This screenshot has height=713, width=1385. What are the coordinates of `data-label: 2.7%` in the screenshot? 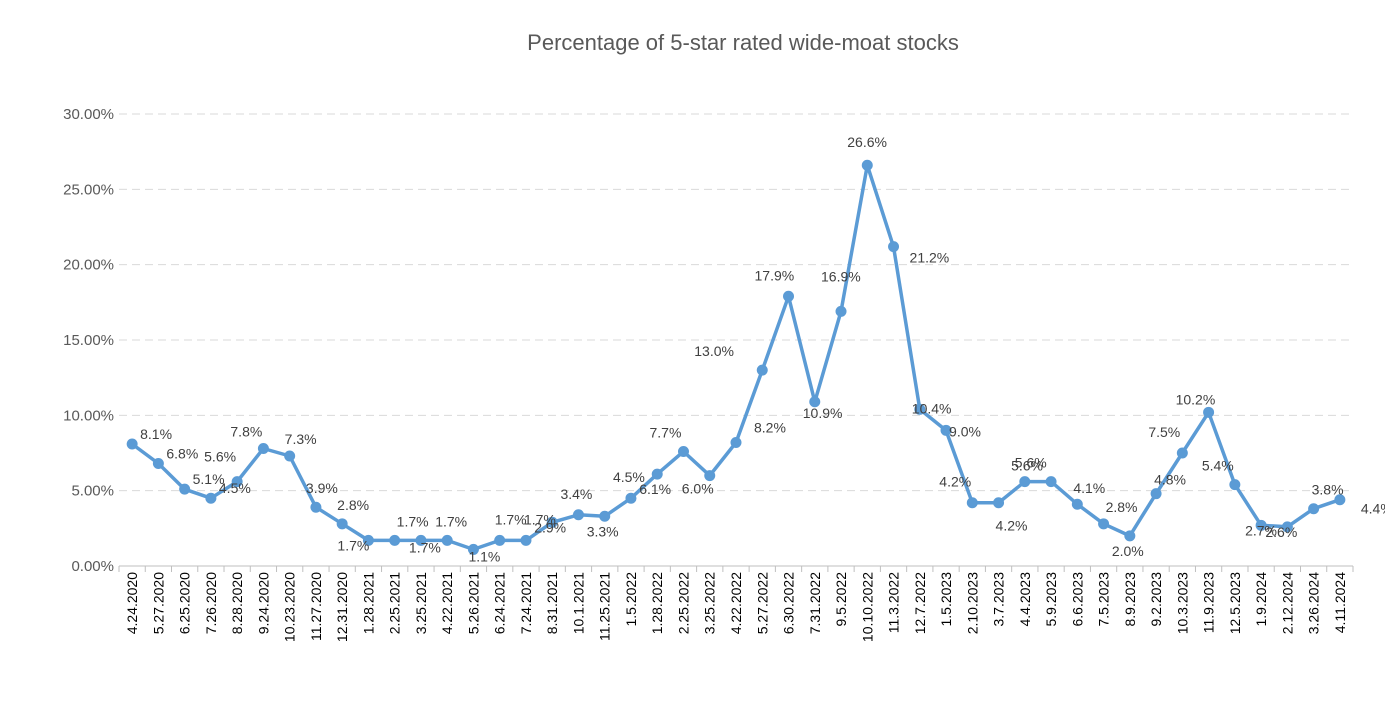 It's located at (1261, 530).